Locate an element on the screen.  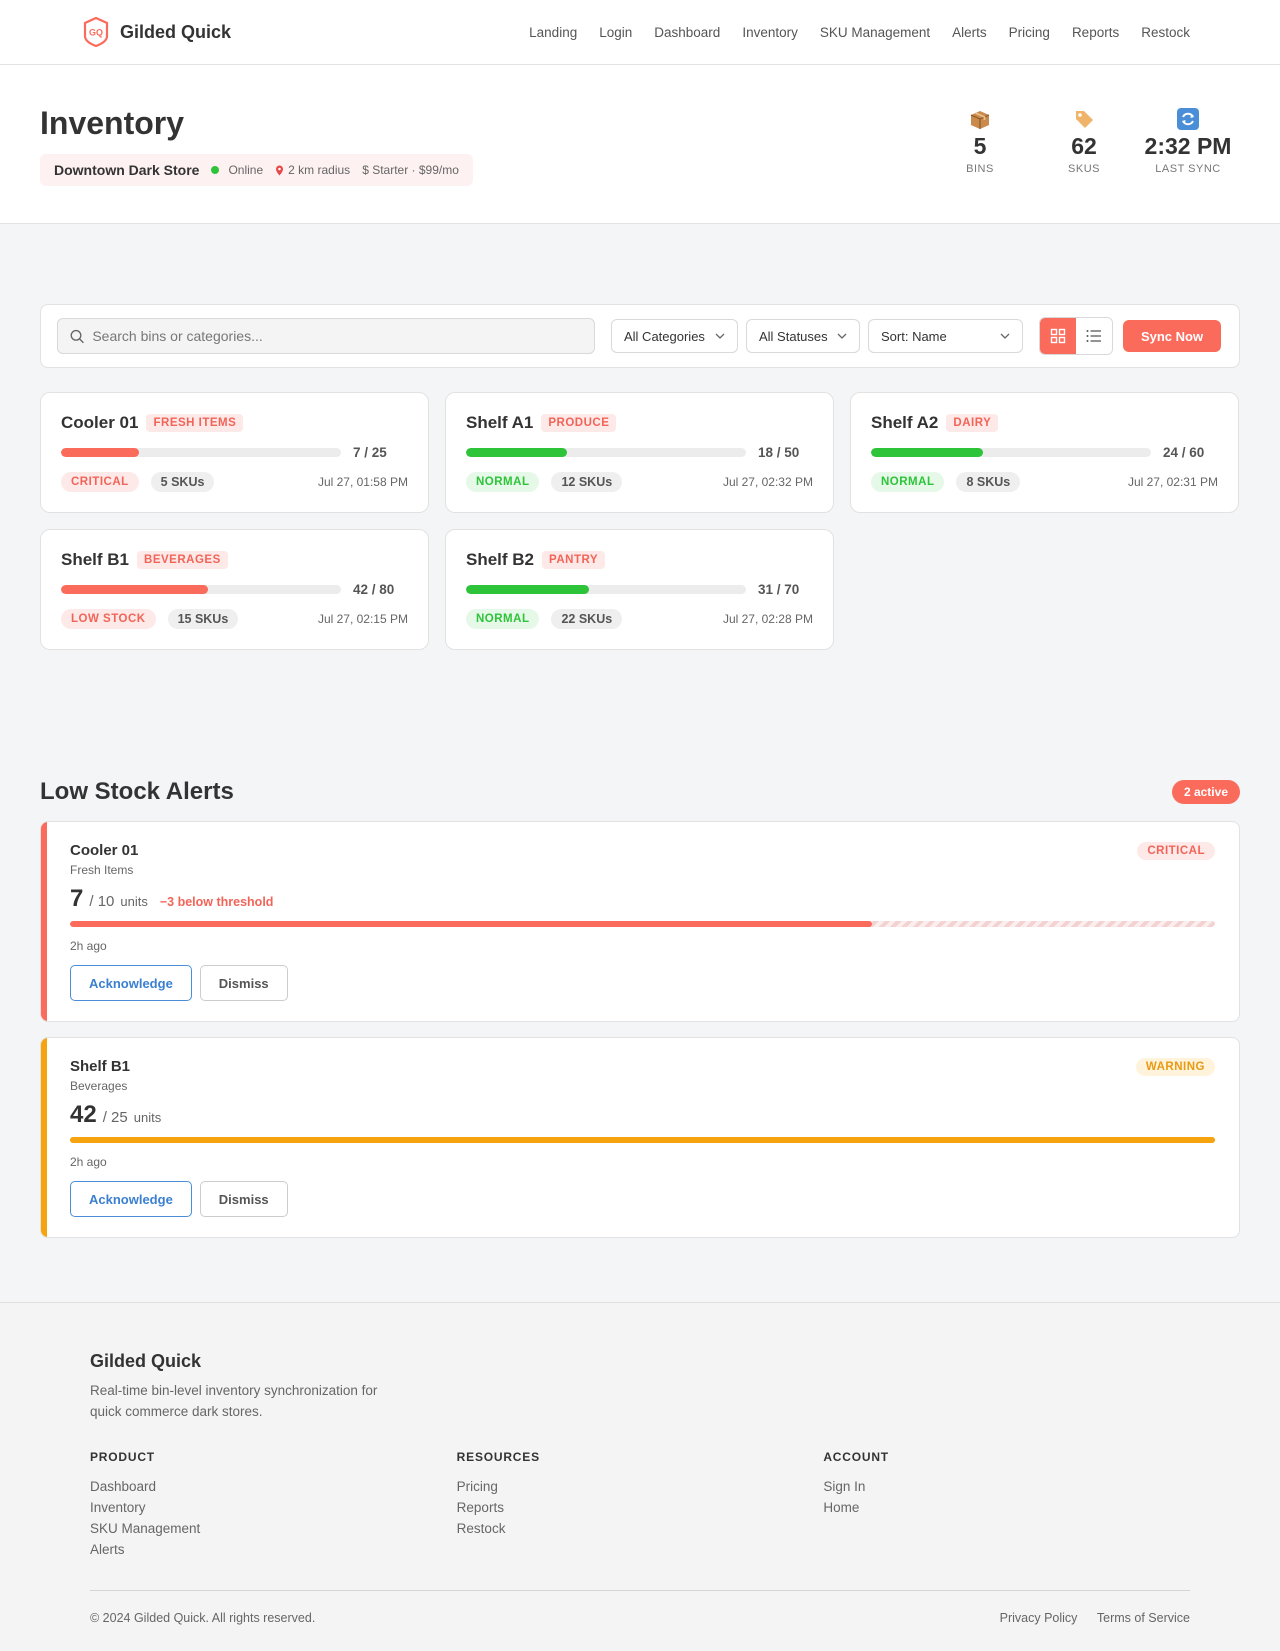
terms-of-service-link: Terms of Service is located at coordinates (1143, 1618).